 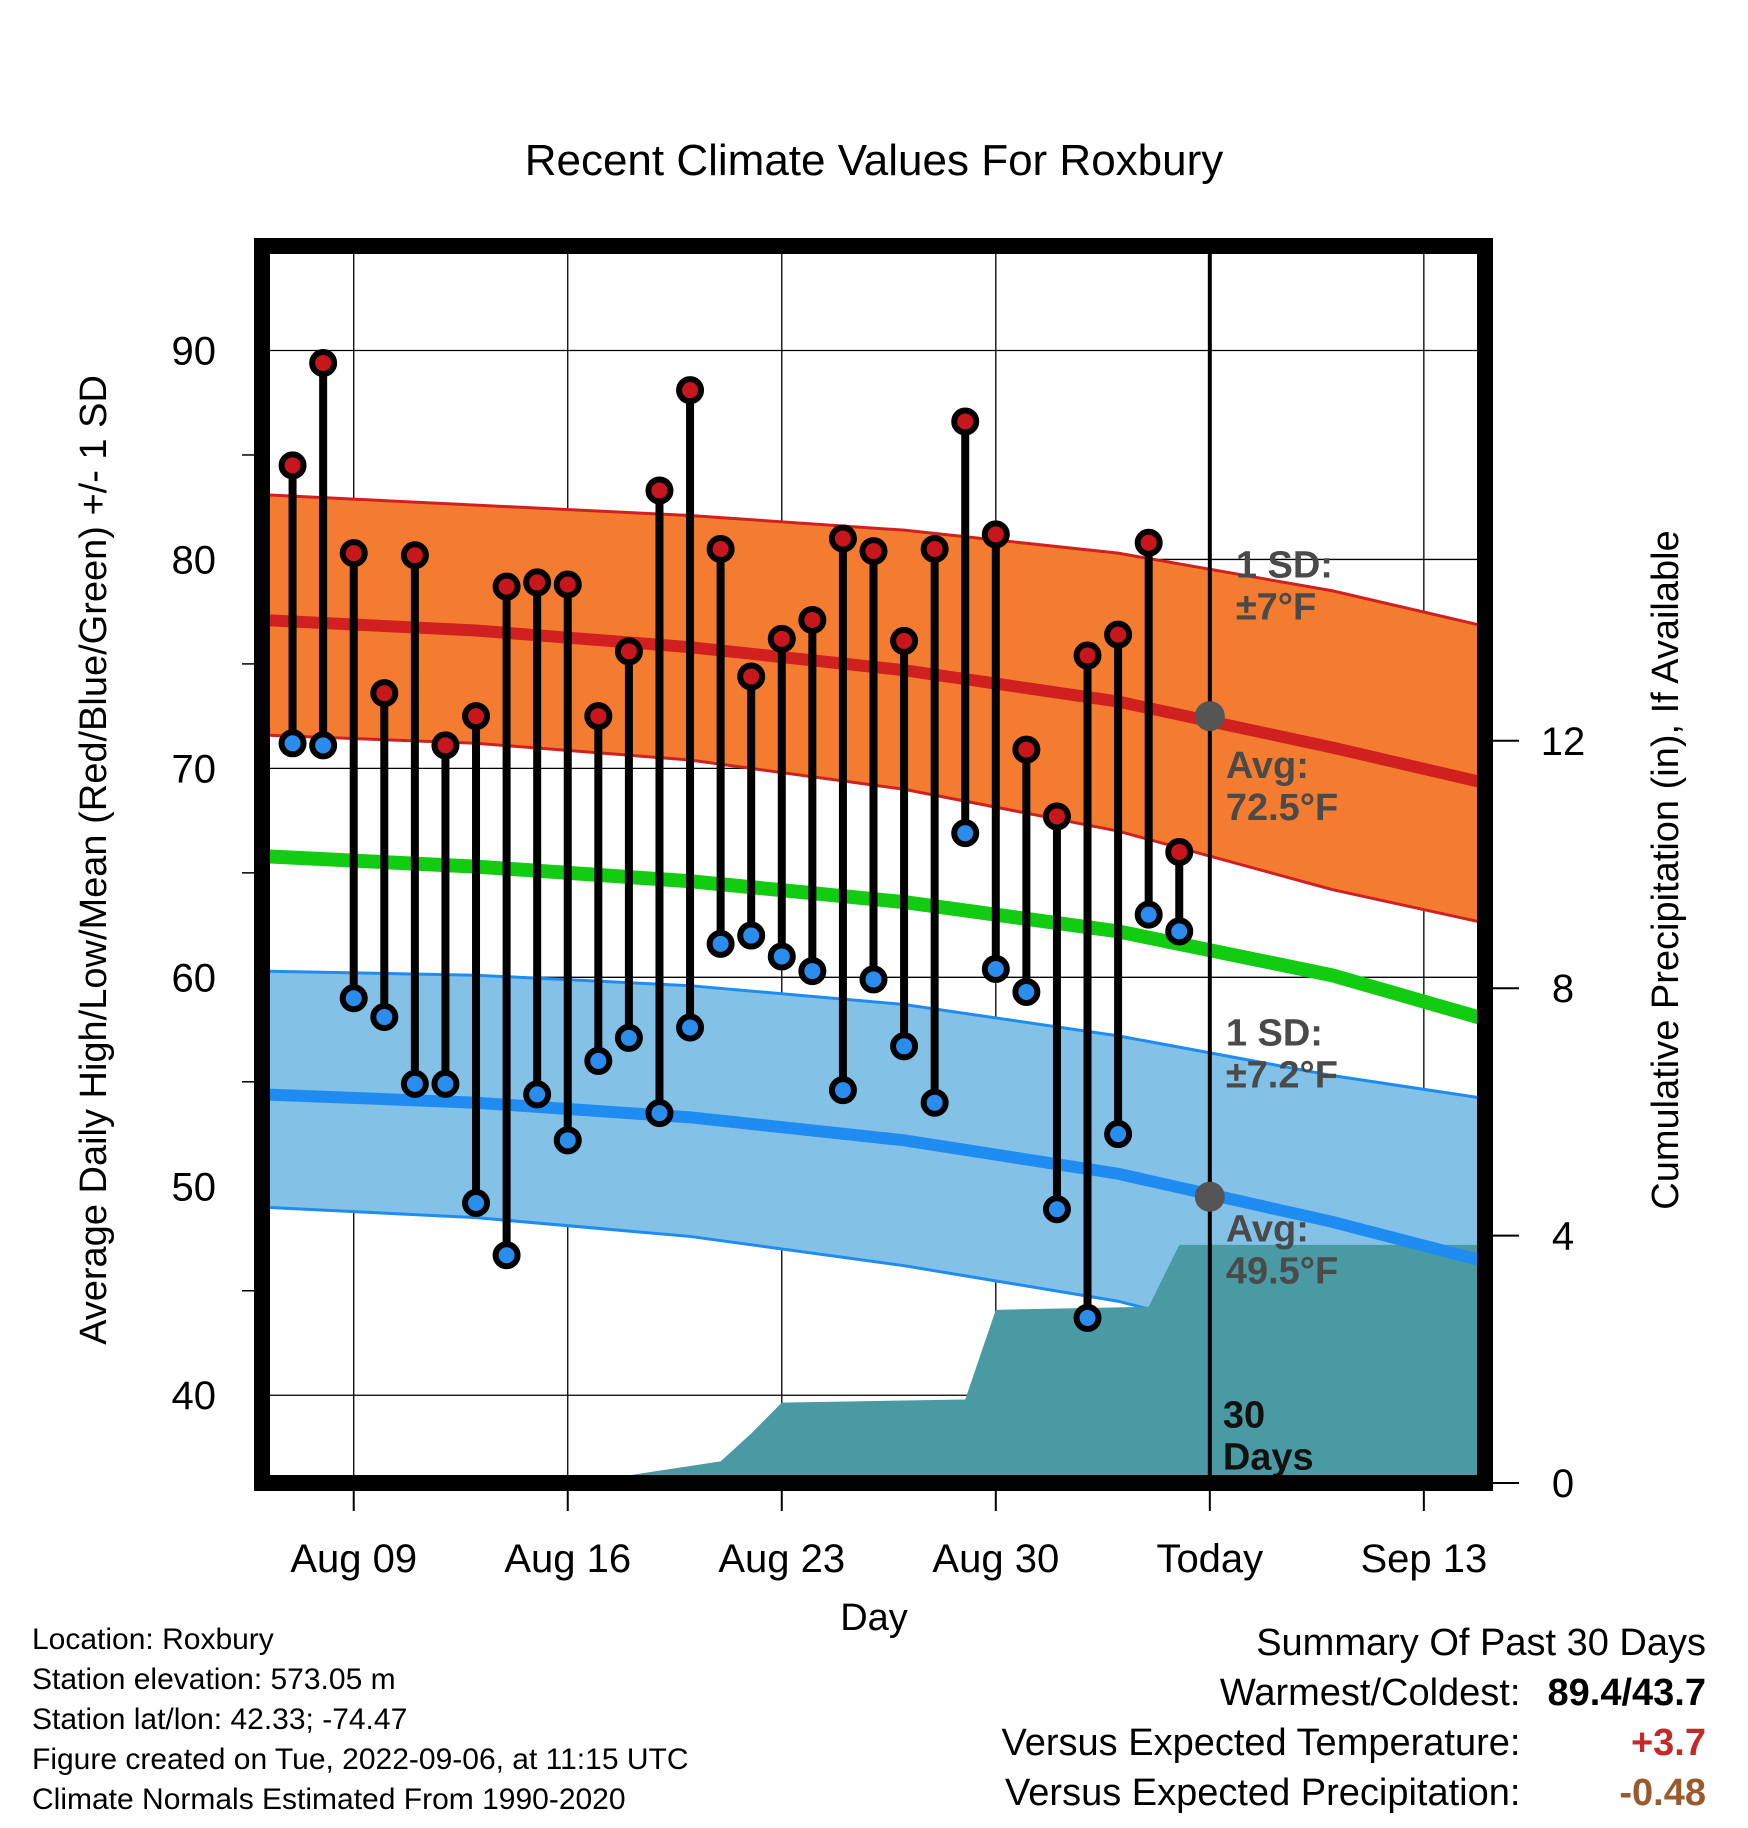 I want to click on today-high-avg-point, so click(x=1209, y=716).